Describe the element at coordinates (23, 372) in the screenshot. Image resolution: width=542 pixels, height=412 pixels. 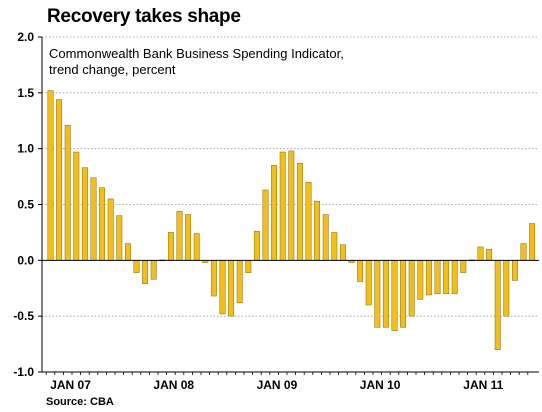
I see `y-tick-label: -1.0` at that location.